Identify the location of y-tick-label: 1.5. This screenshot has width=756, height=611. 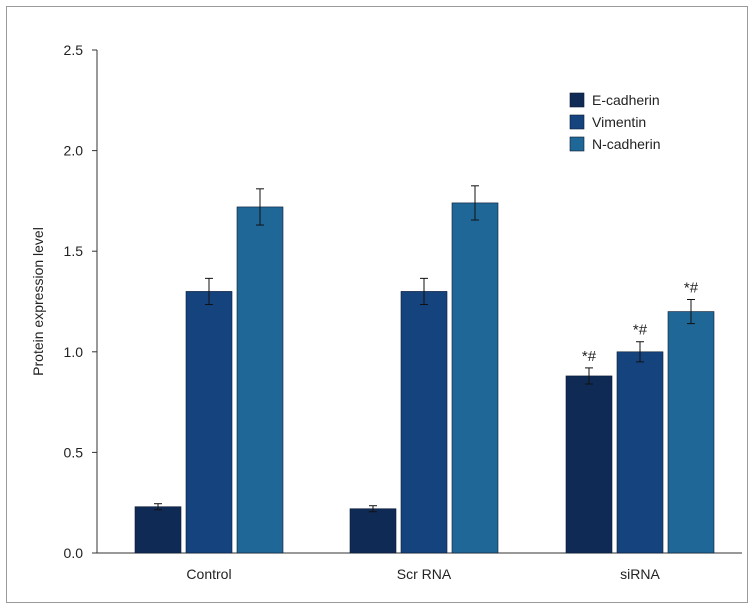
(74, 251).